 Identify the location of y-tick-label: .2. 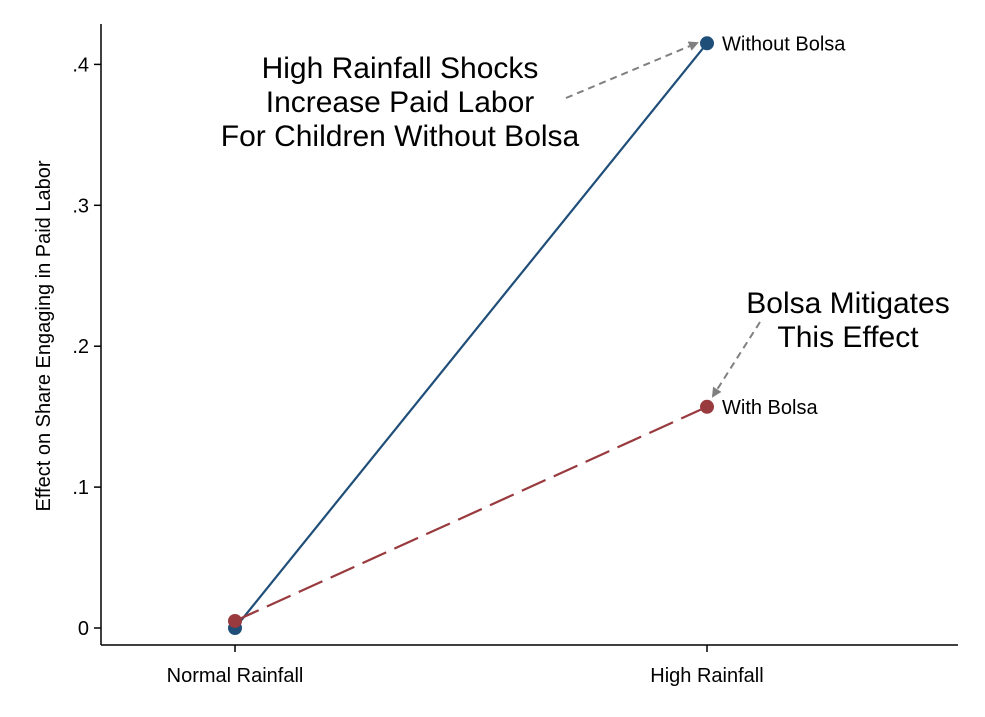
(80, 347).